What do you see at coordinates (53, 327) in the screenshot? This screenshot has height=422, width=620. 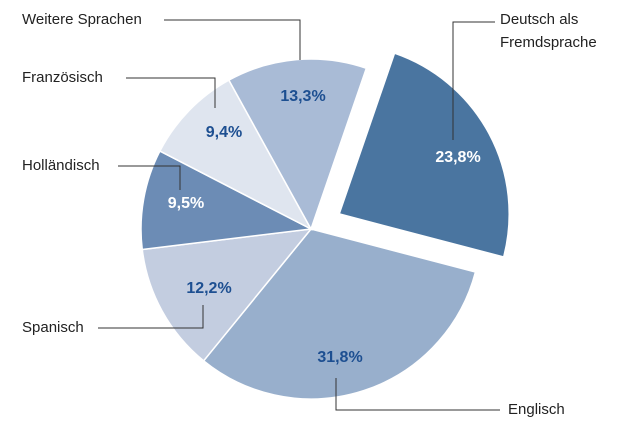 I see `category-label: Spanisch` at bounding box center [53, 327].